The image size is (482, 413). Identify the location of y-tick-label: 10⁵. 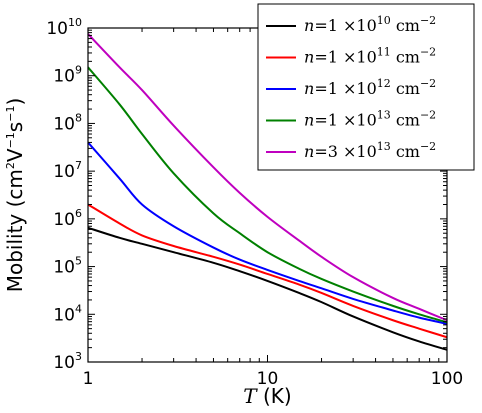
(67, 266).